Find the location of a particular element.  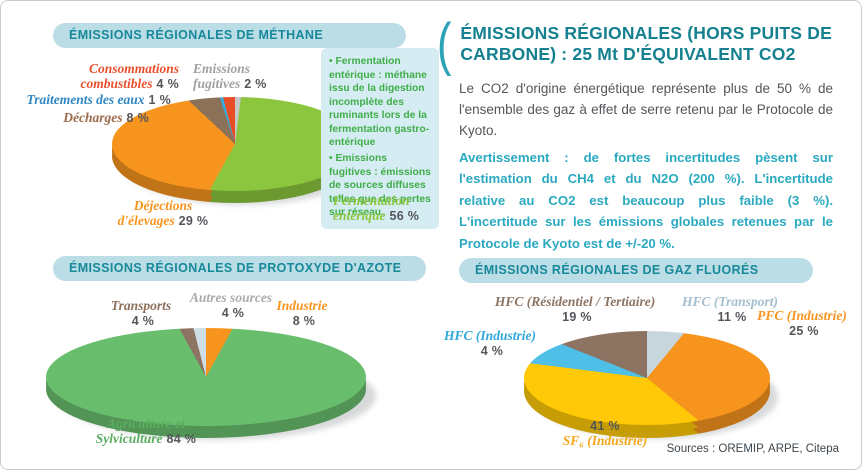

pie-label-emissions-fugitives: Emissions fugitives 2 % is located at coordinates (230, 76).